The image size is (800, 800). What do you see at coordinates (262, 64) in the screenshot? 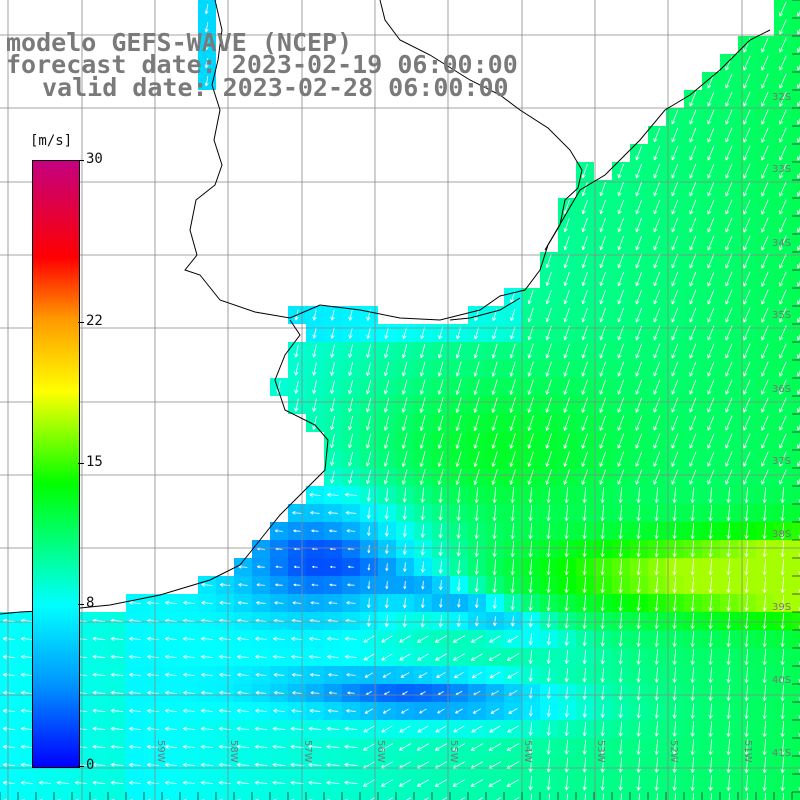
I see `title-forecast-date: forecast date: 2023-02-19 06:00:00` at bounding box center [262, 64].